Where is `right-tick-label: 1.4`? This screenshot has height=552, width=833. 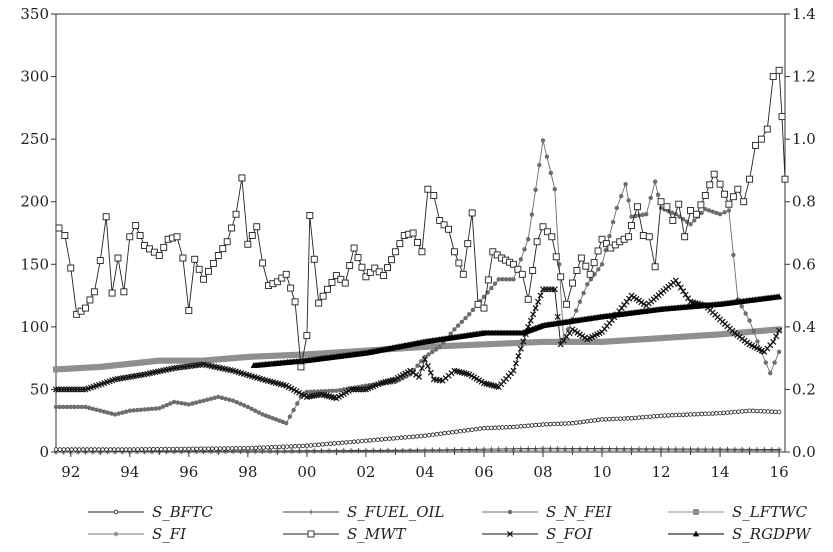
right-tick-label: 1.4 is located at coordinates (804, 14).